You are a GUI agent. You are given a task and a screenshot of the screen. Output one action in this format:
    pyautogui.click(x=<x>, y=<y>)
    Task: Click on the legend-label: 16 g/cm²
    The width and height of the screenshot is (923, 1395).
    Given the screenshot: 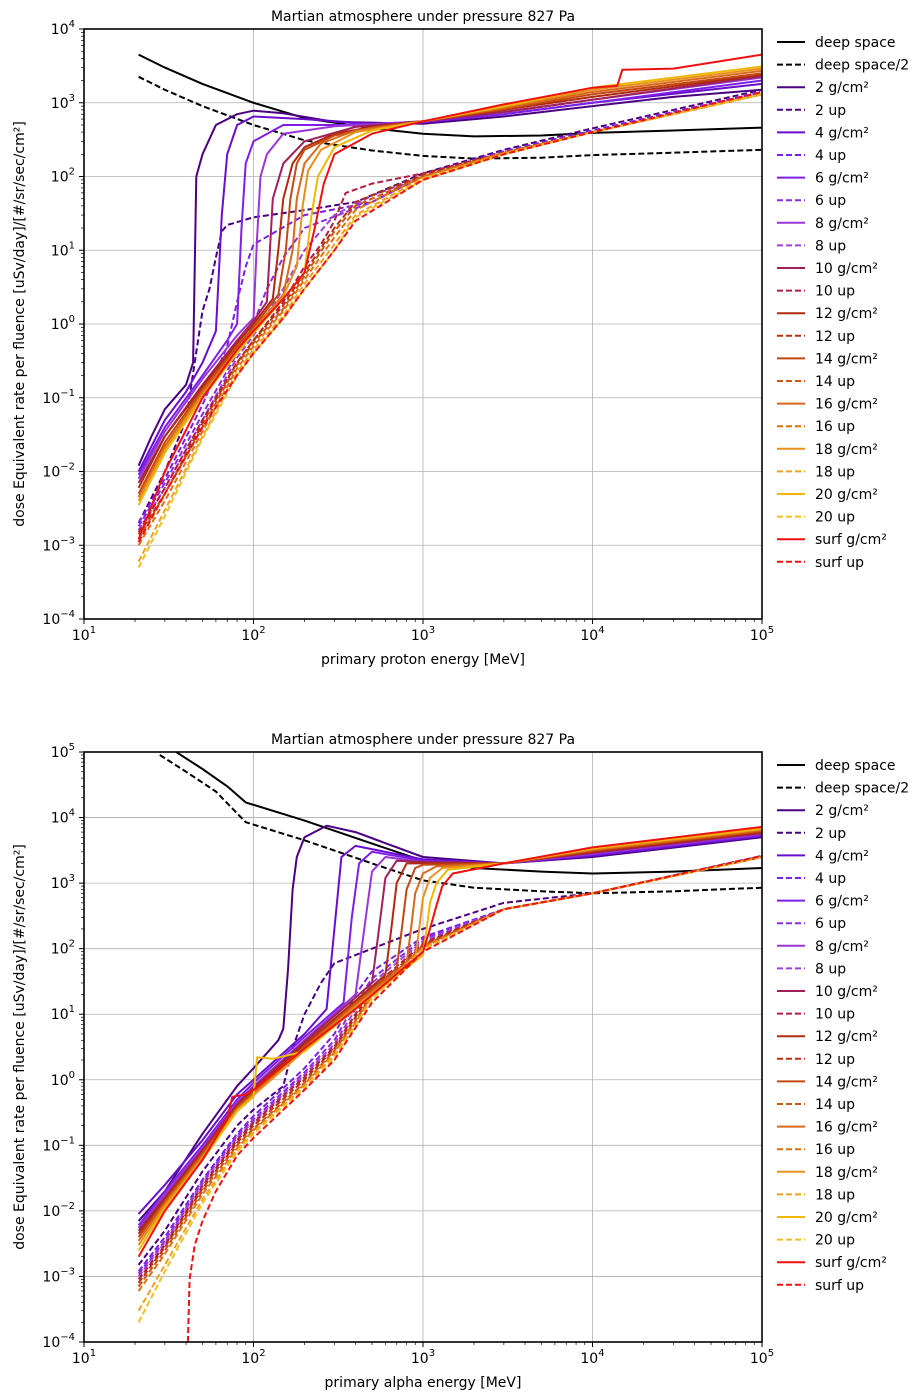 What is the action you would take?
    pyautogui.click(x=846, y=405)
    